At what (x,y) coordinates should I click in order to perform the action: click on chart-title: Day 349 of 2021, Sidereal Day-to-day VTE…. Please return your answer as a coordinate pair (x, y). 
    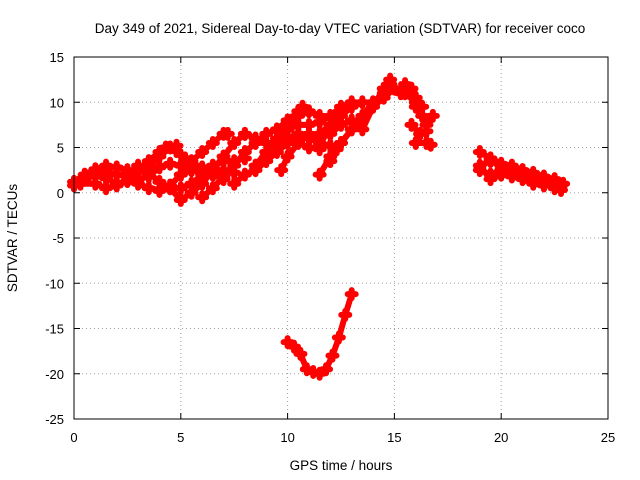
    Looking at the image, I should click on (340, 28).